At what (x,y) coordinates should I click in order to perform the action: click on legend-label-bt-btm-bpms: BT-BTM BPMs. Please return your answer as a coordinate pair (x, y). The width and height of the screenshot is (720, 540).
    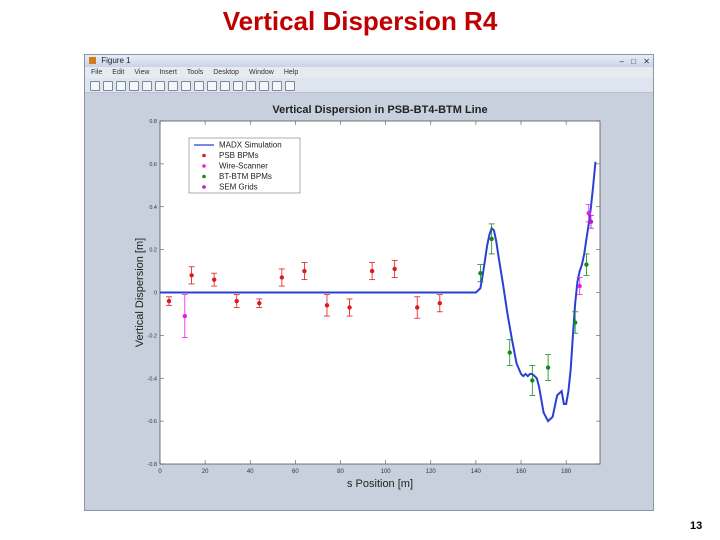
    Looking at the image, I should click on (245, 176).